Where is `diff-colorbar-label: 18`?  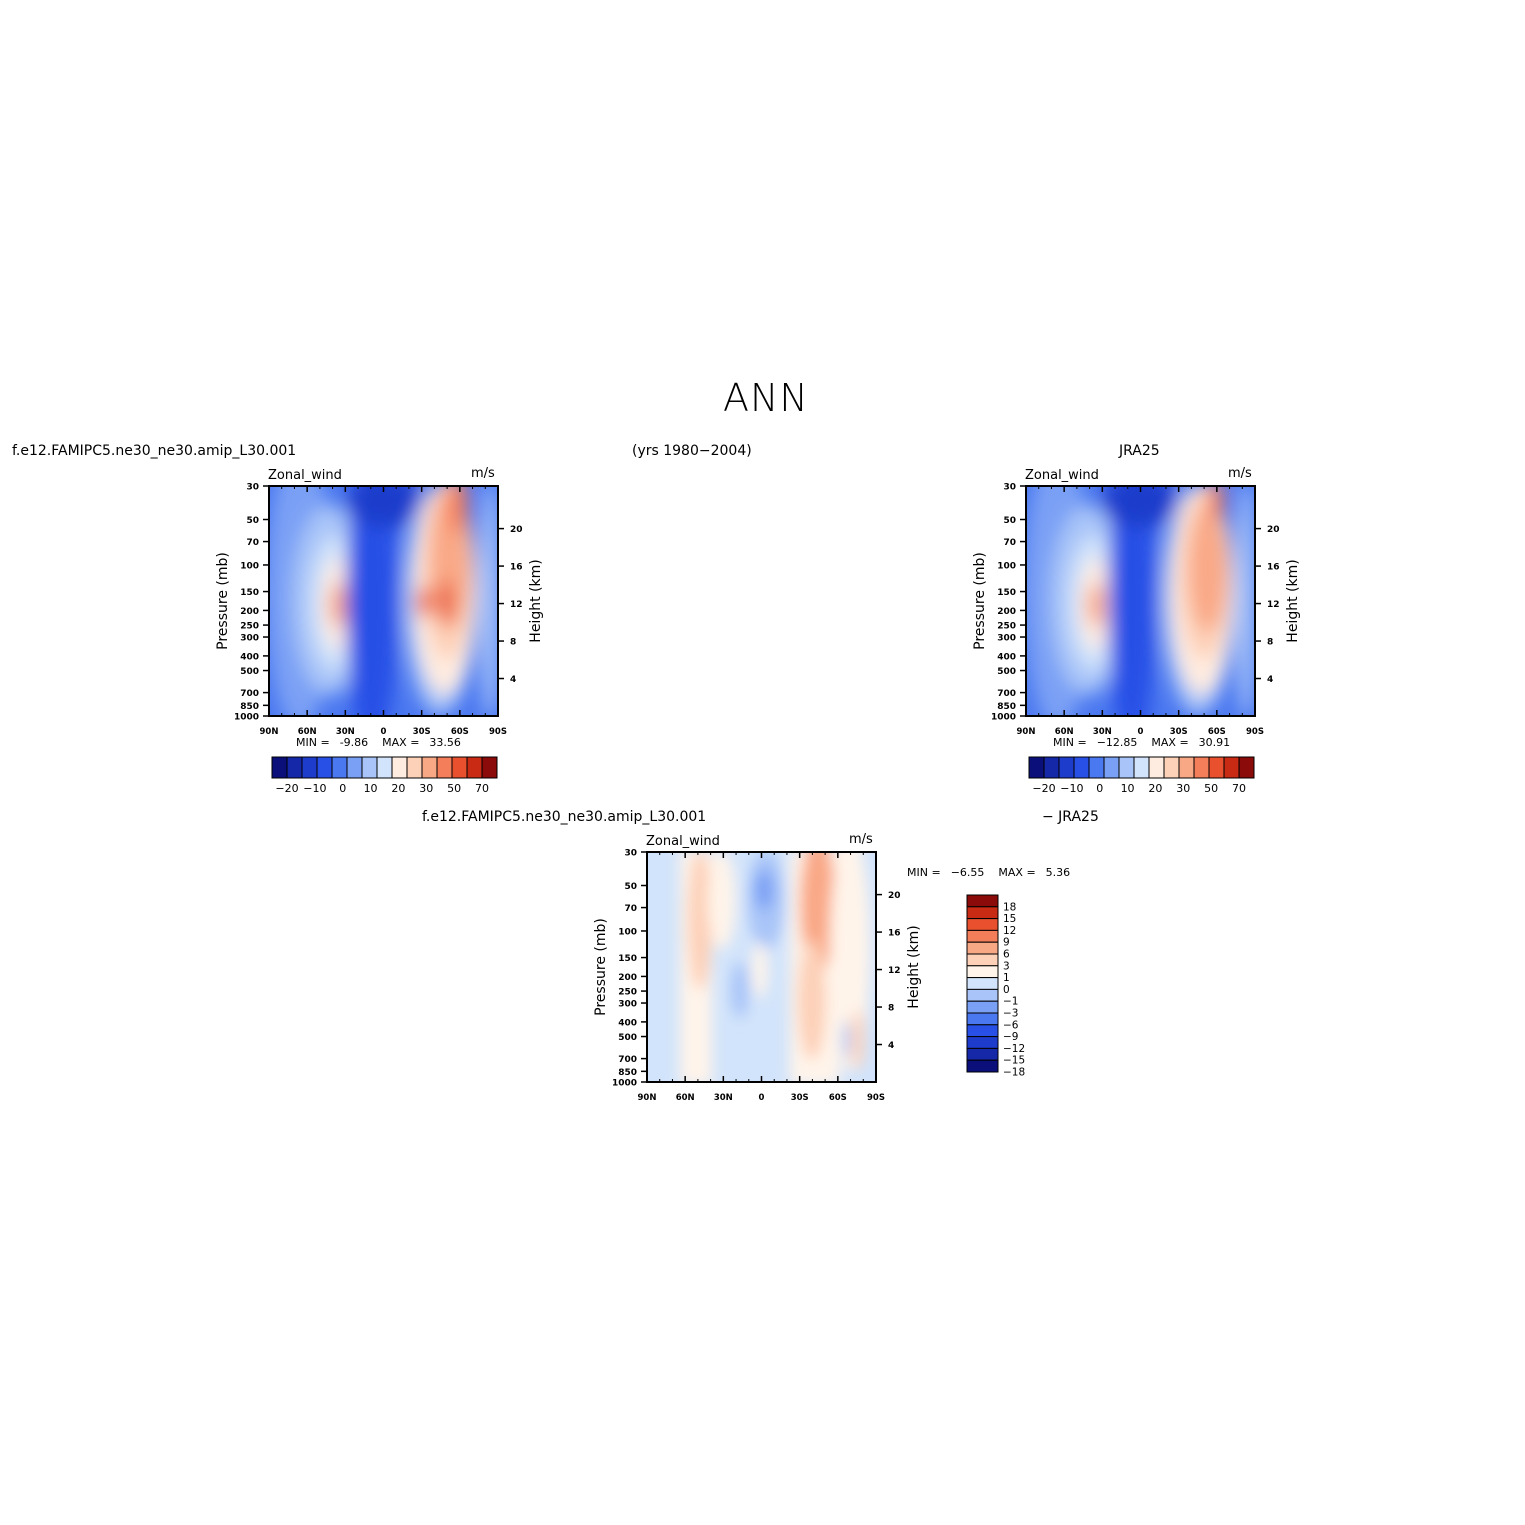 diff-colorbar-label: 18 is located at coordinates (1009, 907).